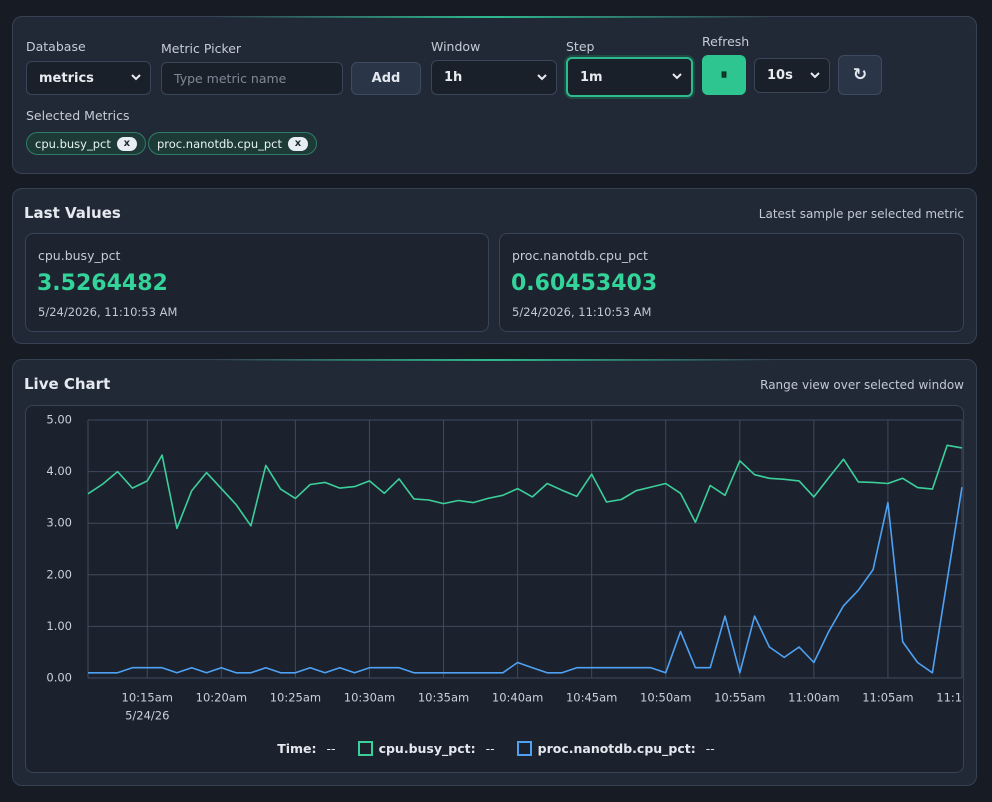 Image resolution: width=992 pixels, height=802 pixels. Describe the element at coordinates (665, 698) in the screenshot. I see `x-tick-label: 10:50am` at that location.